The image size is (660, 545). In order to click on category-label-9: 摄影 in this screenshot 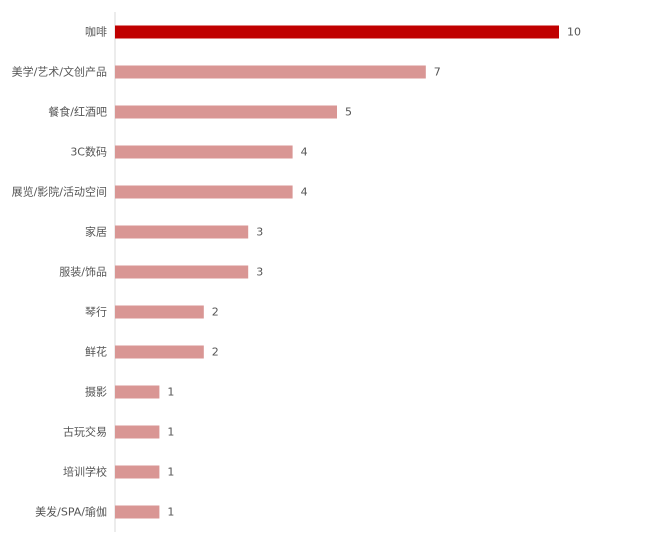, I will do `click(96, 392)`.